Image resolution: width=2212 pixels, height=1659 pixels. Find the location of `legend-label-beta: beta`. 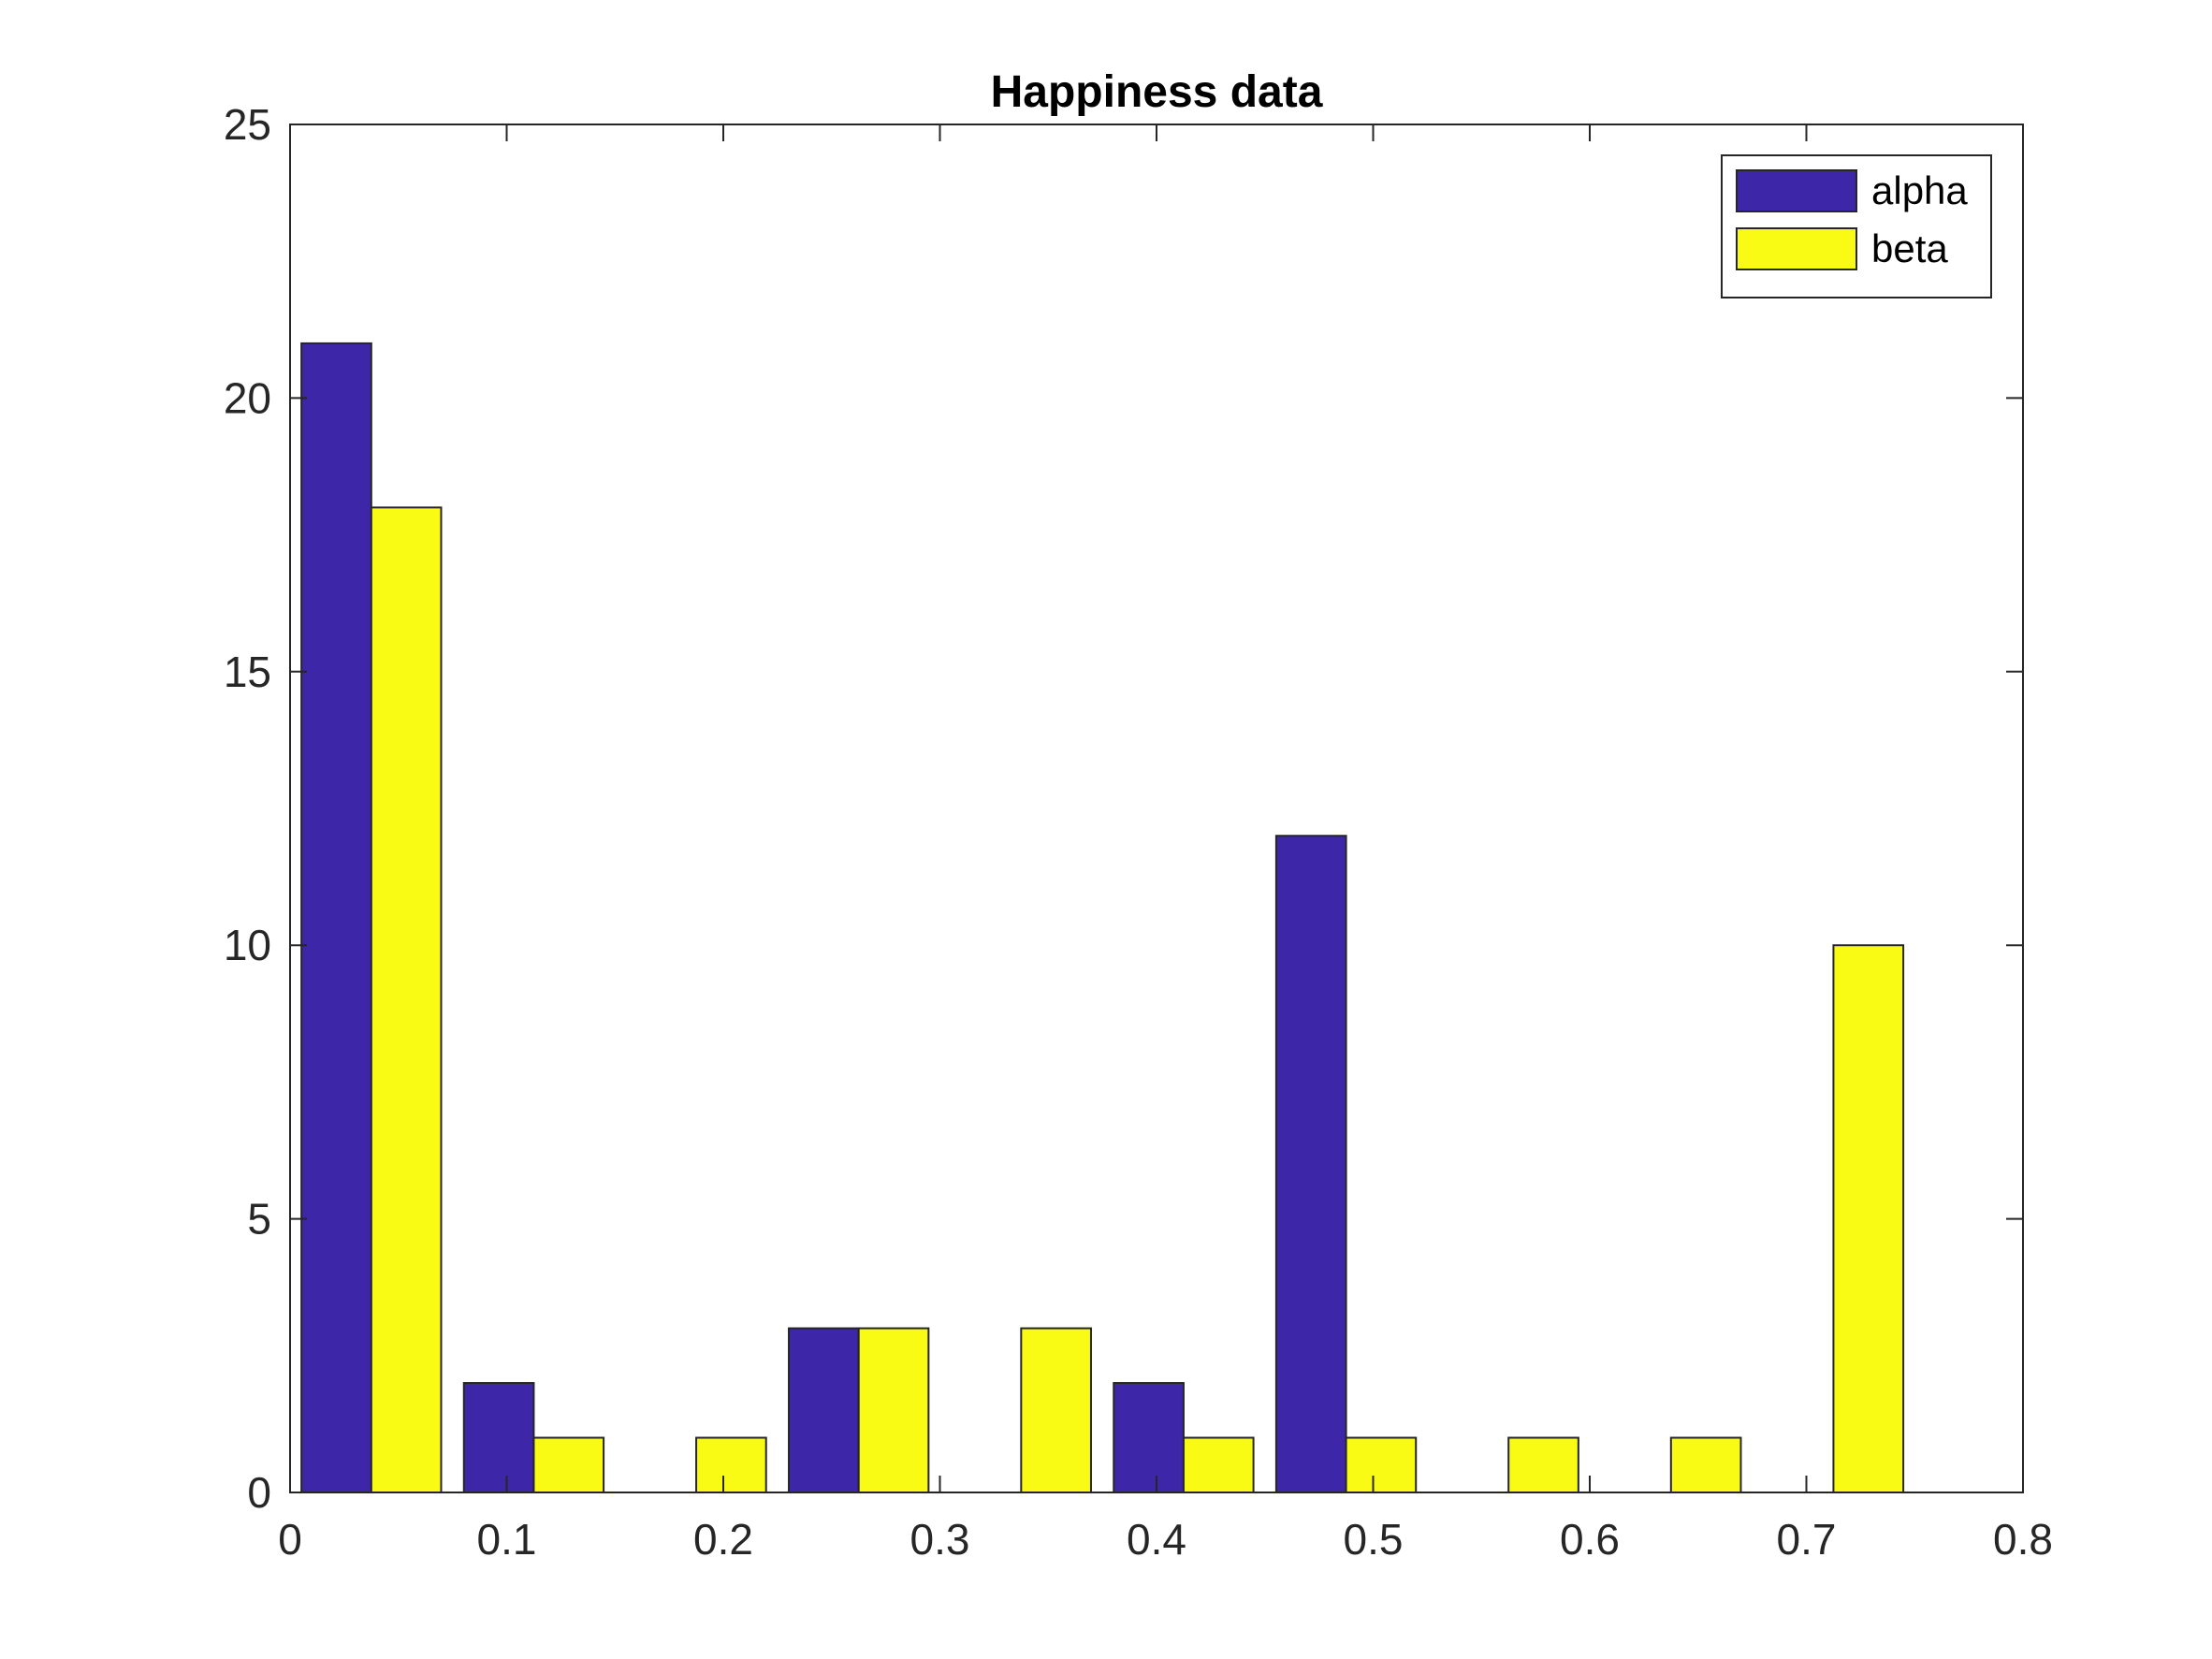

legend-label-beta: beta is located at coordinates (1909, 248).